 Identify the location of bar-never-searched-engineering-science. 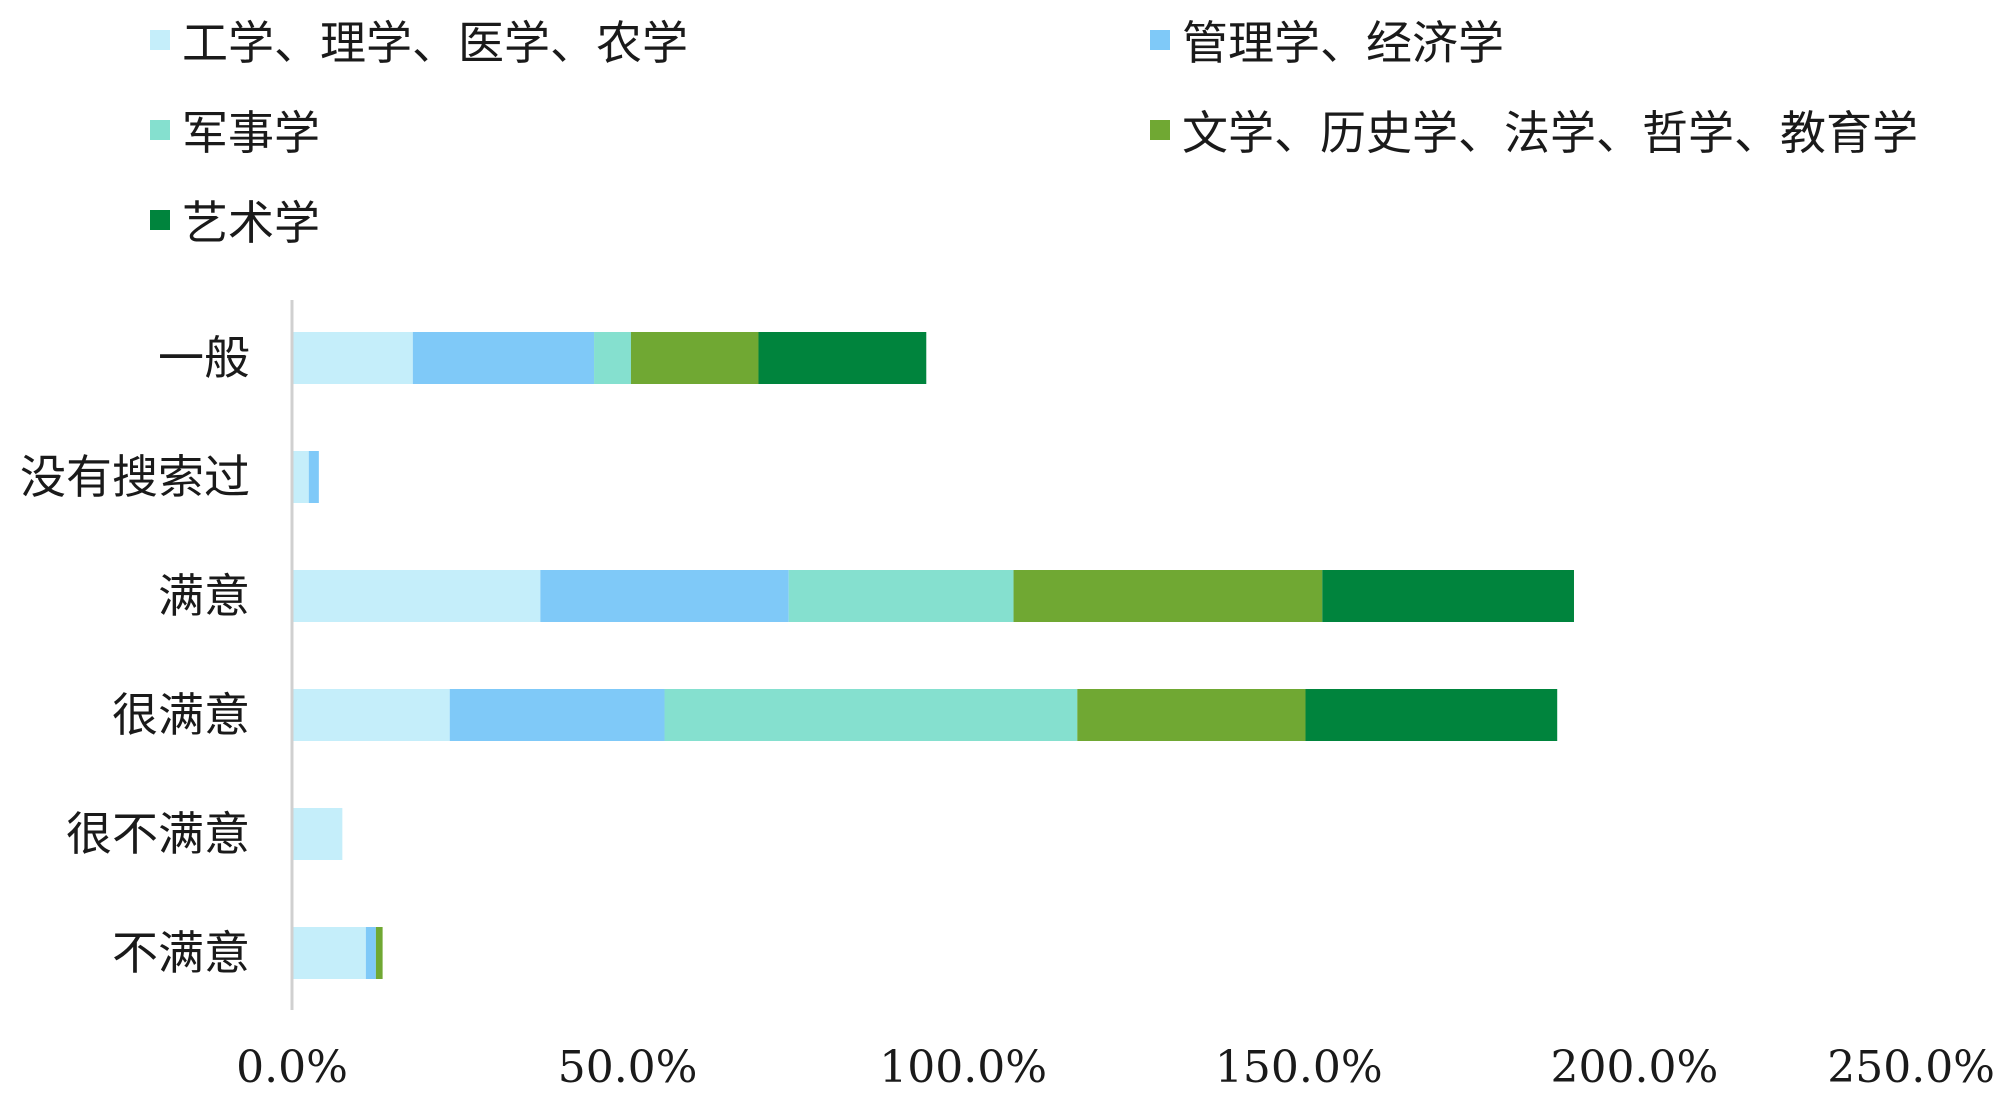
(300, 477).